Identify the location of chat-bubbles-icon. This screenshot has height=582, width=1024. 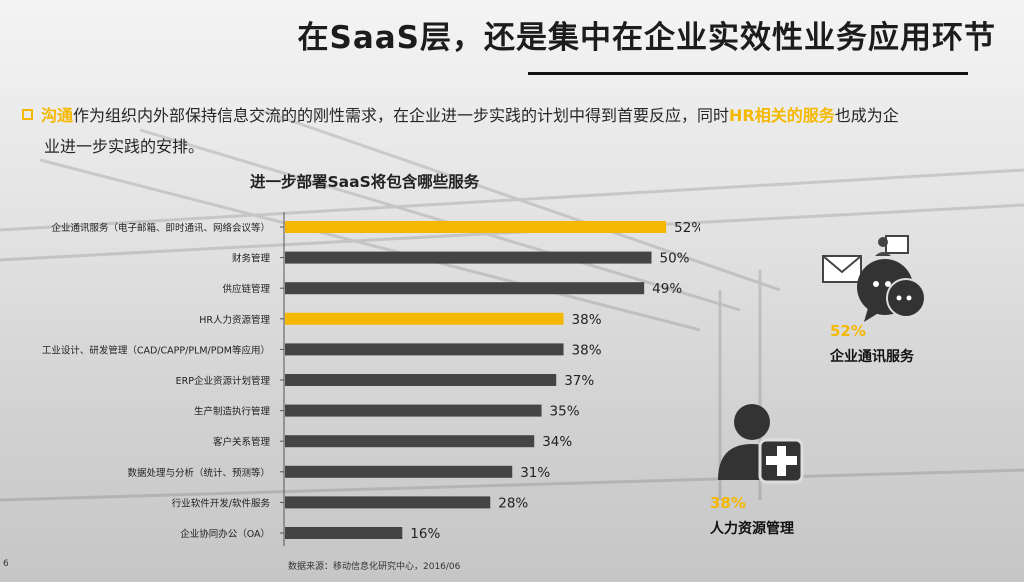
(874, 278).